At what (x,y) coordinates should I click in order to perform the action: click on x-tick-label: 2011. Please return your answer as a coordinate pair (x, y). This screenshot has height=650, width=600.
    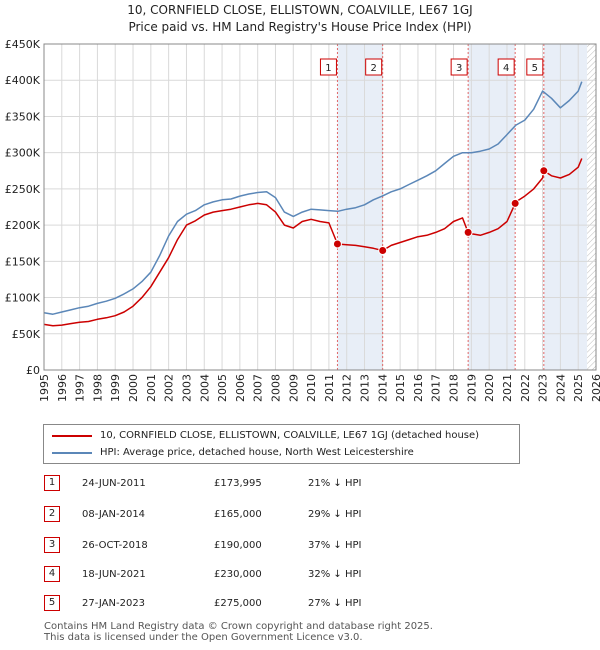
    Looking at the image, I should click on (329, 388).